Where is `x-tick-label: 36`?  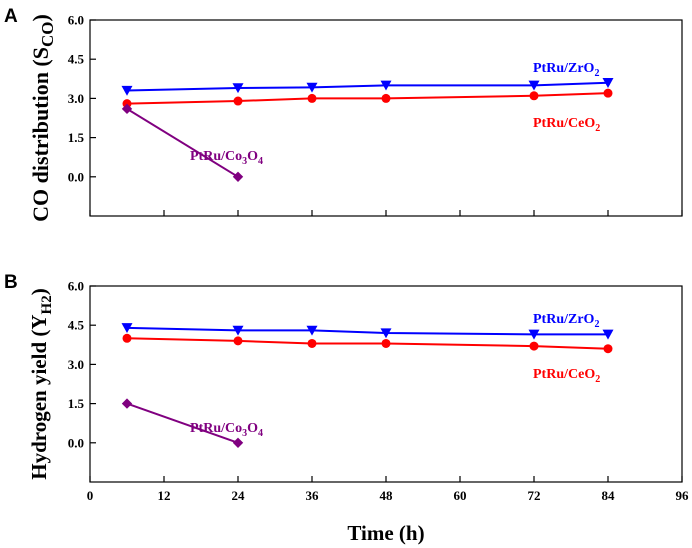 x-tick-label: 36 is located at coordinates (313, 495).